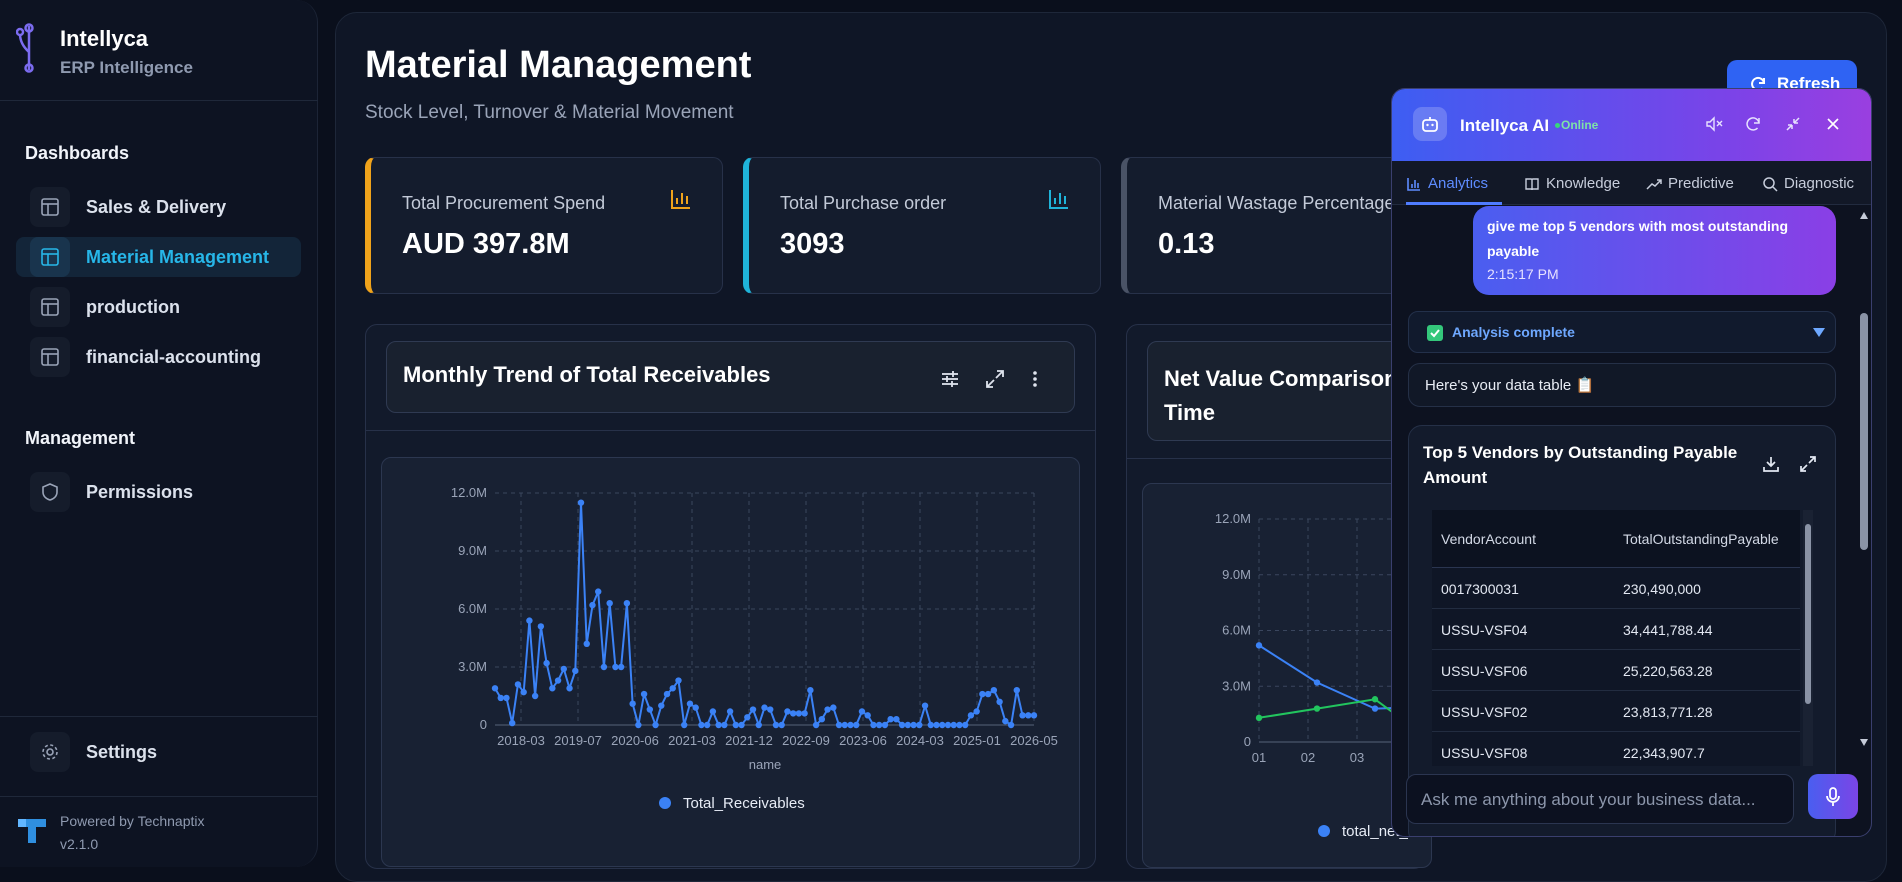  What do you see at coordinates (920, 740) in the screenshot?
I see `x-tick-label: 2024-03` at bounding box center [920, 740].